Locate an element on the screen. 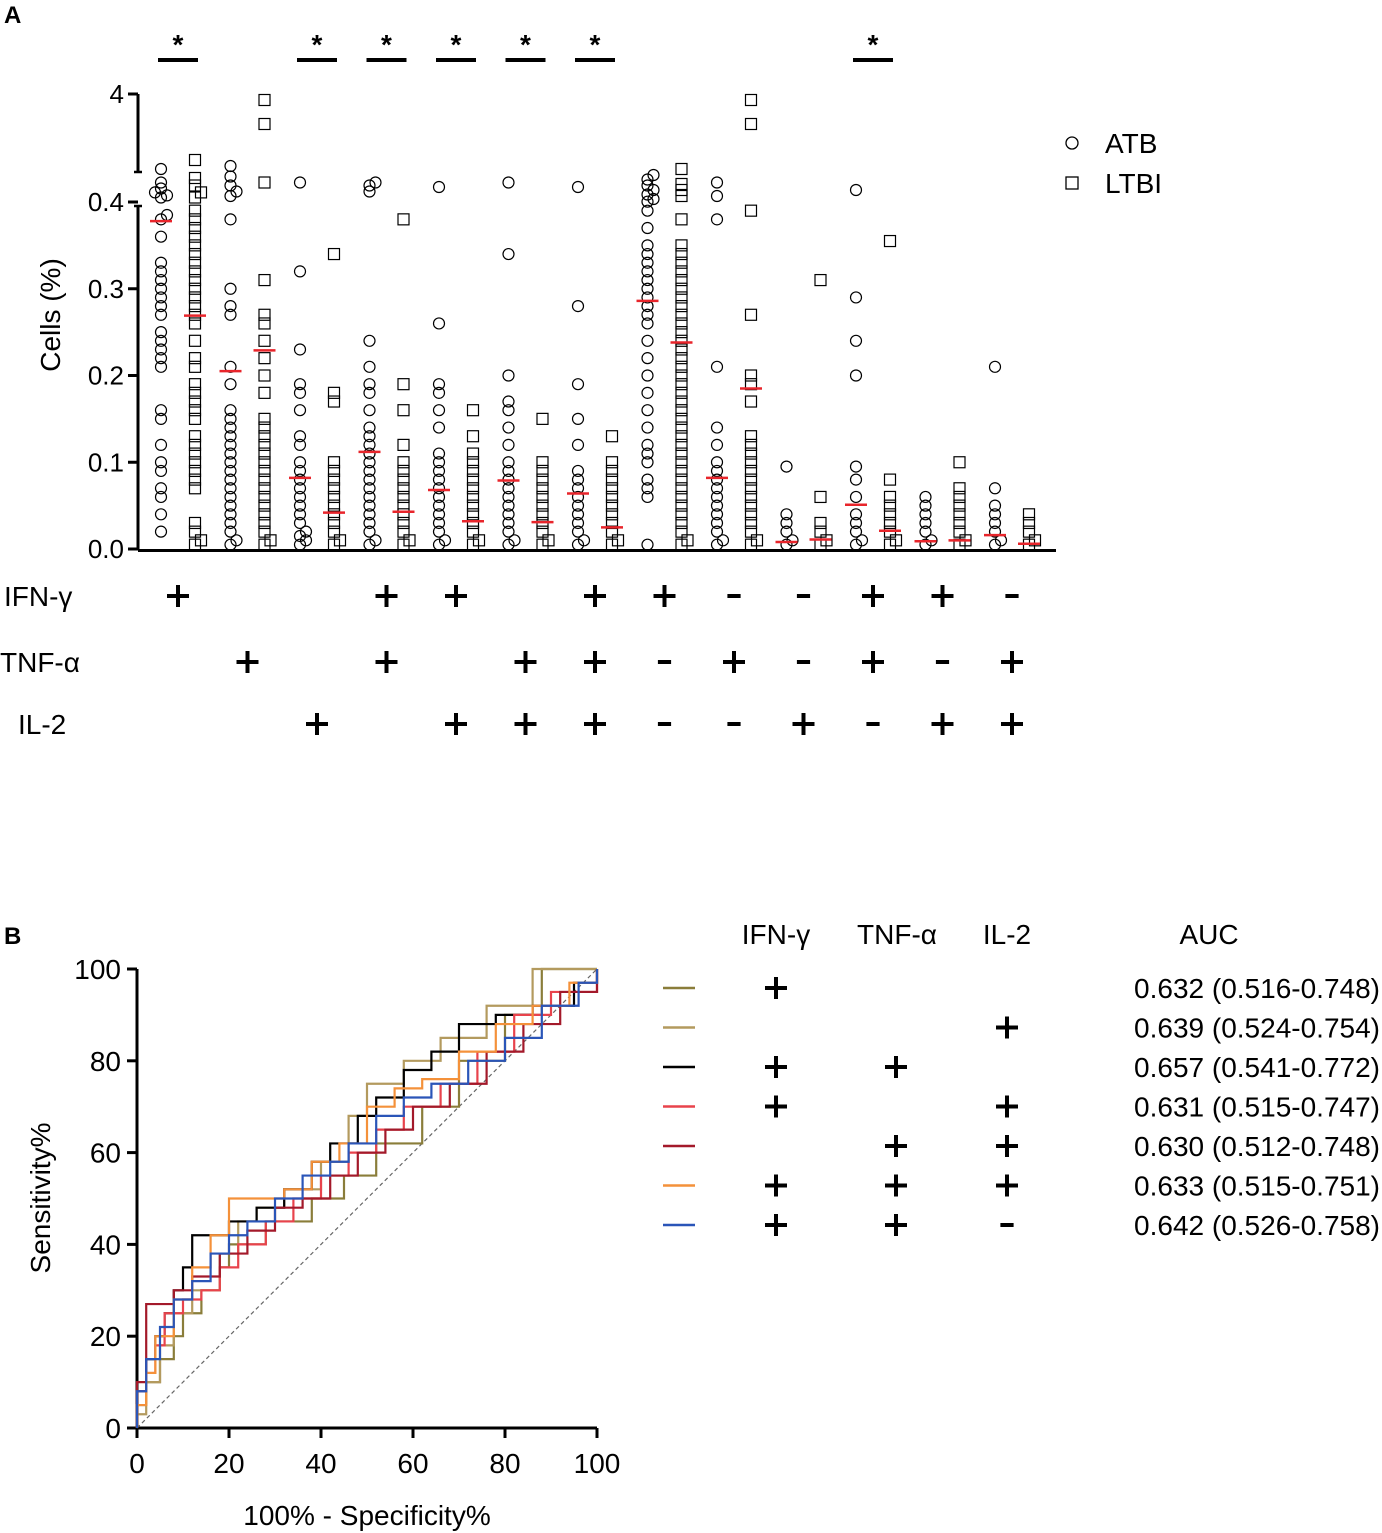 The height and width of the screenshot is (1533, 1382). roc-x-tick-label: 100 is located at coordinates (597, 1463).